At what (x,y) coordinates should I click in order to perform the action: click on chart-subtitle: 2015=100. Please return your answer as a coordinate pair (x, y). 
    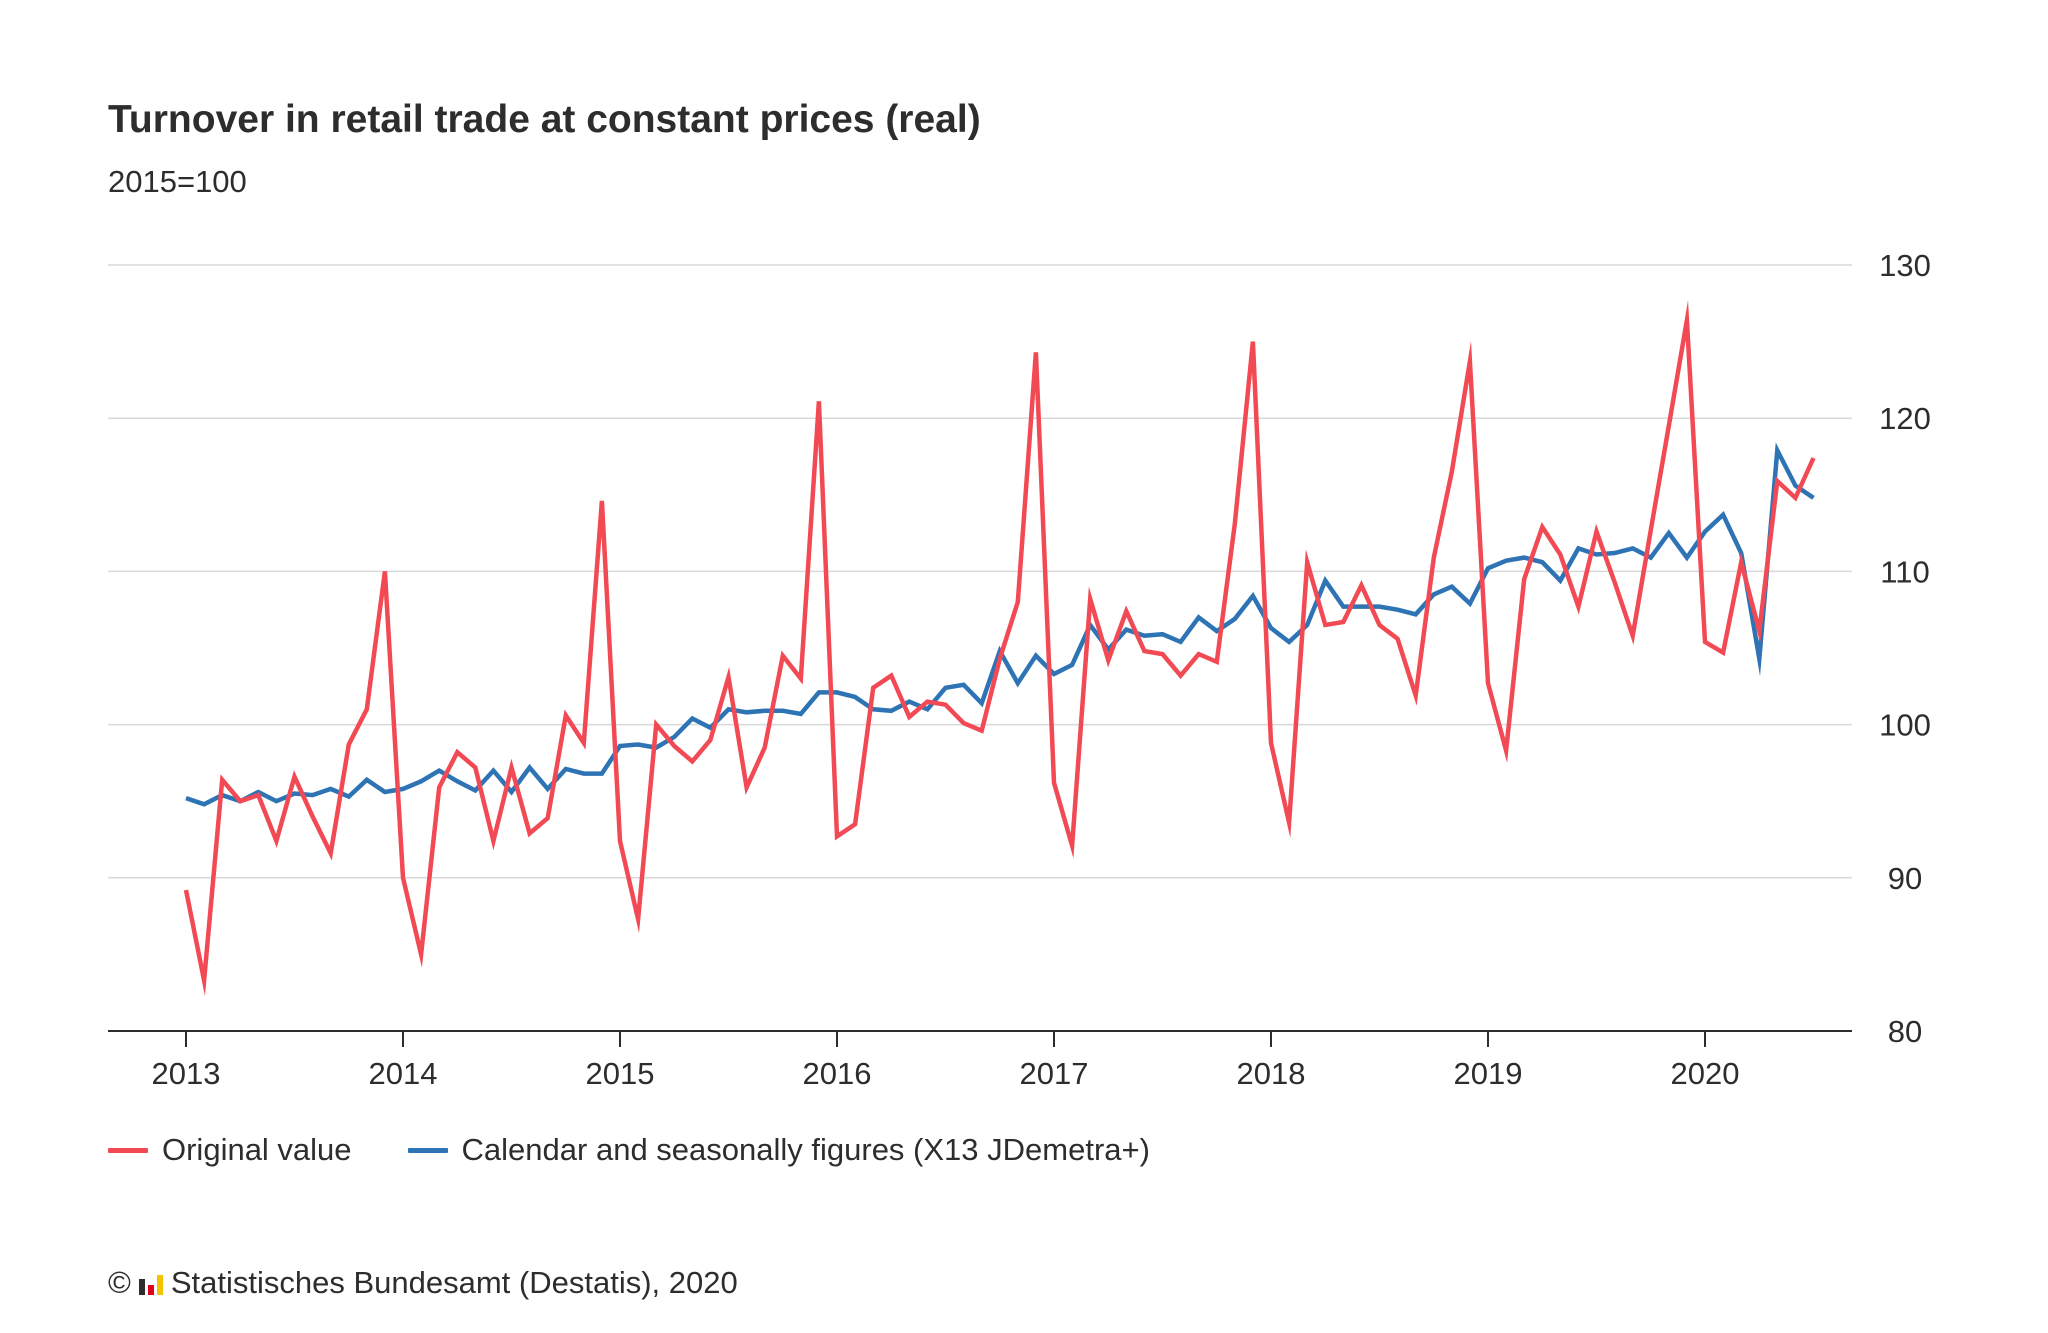
    Looking at the image, I should click on (177, 181).